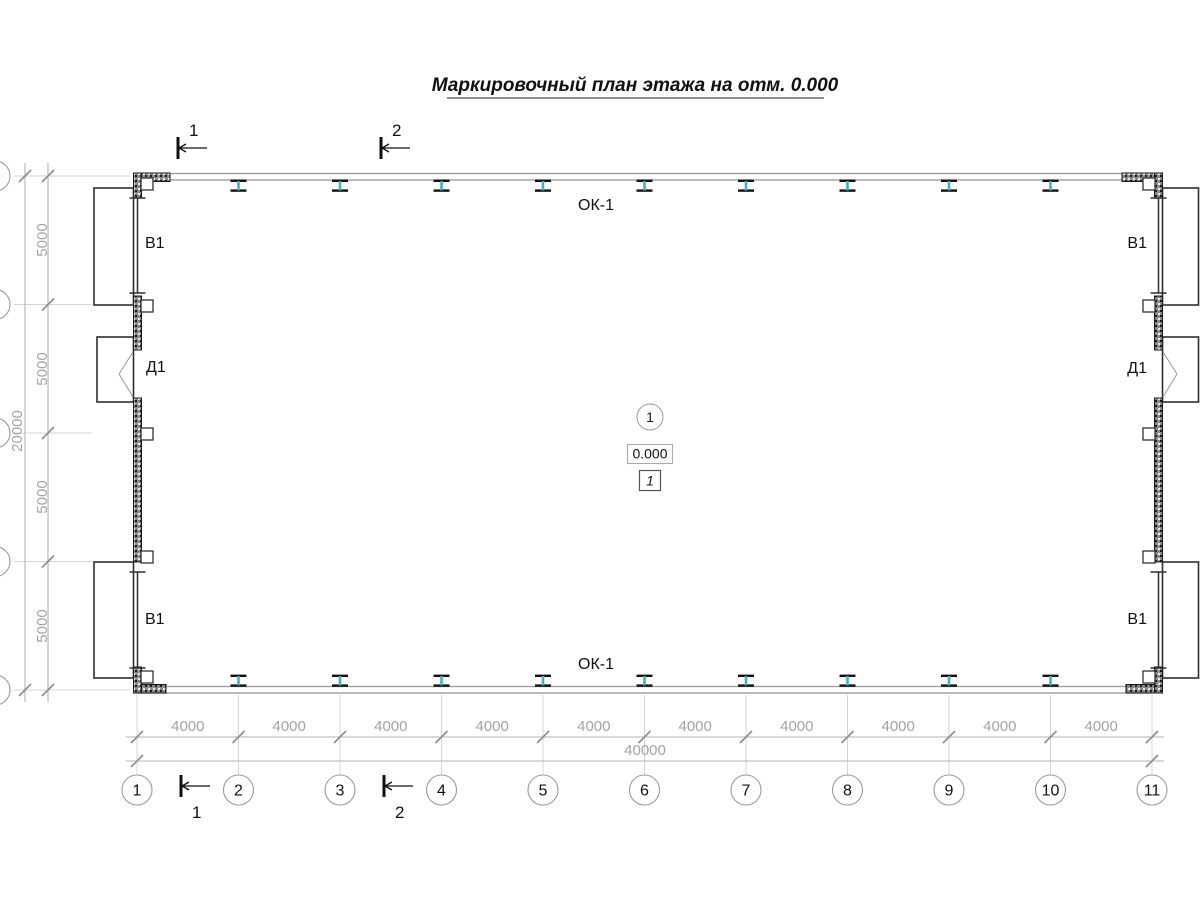 This screenshot has width=1200, height=900. What do you see at coordinates (1152, 791) in the screenshot?
I see `grid-axis-label: 11` at bounding box center [1152, 791].